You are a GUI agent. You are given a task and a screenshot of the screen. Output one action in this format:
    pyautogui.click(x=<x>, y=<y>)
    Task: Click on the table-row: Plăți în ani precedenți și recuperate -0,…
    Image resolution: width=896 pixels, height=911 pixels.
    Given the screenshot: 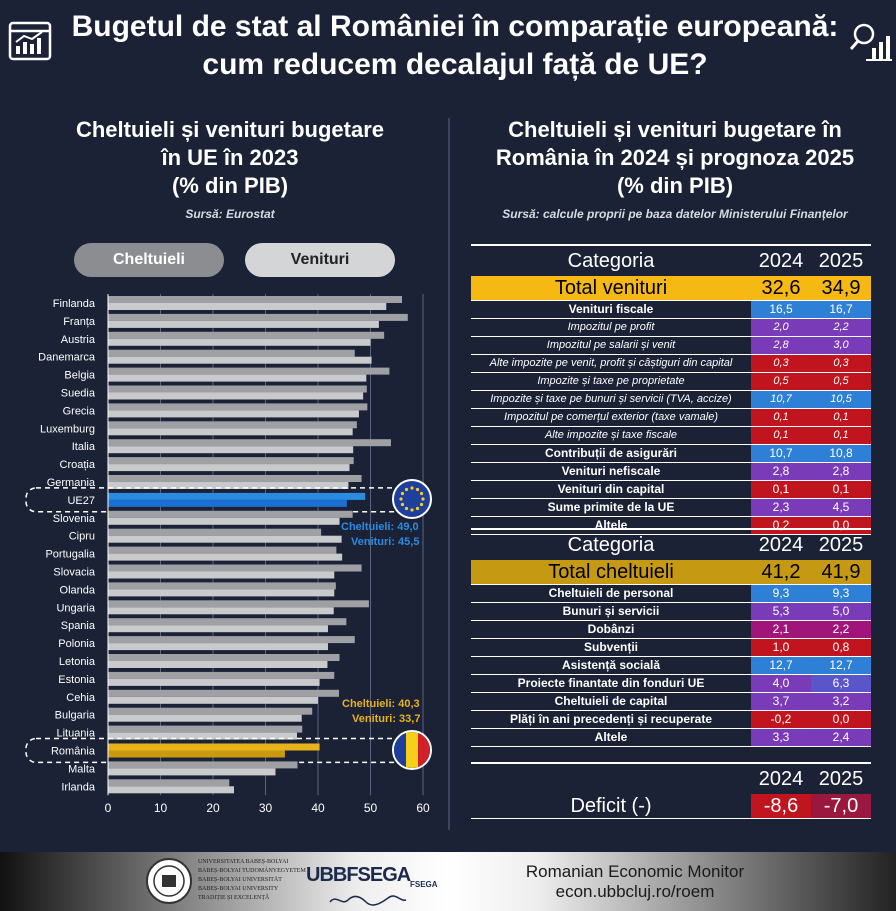 What is the action you would take?
    pyautogui.click(x=671, y=719)
    